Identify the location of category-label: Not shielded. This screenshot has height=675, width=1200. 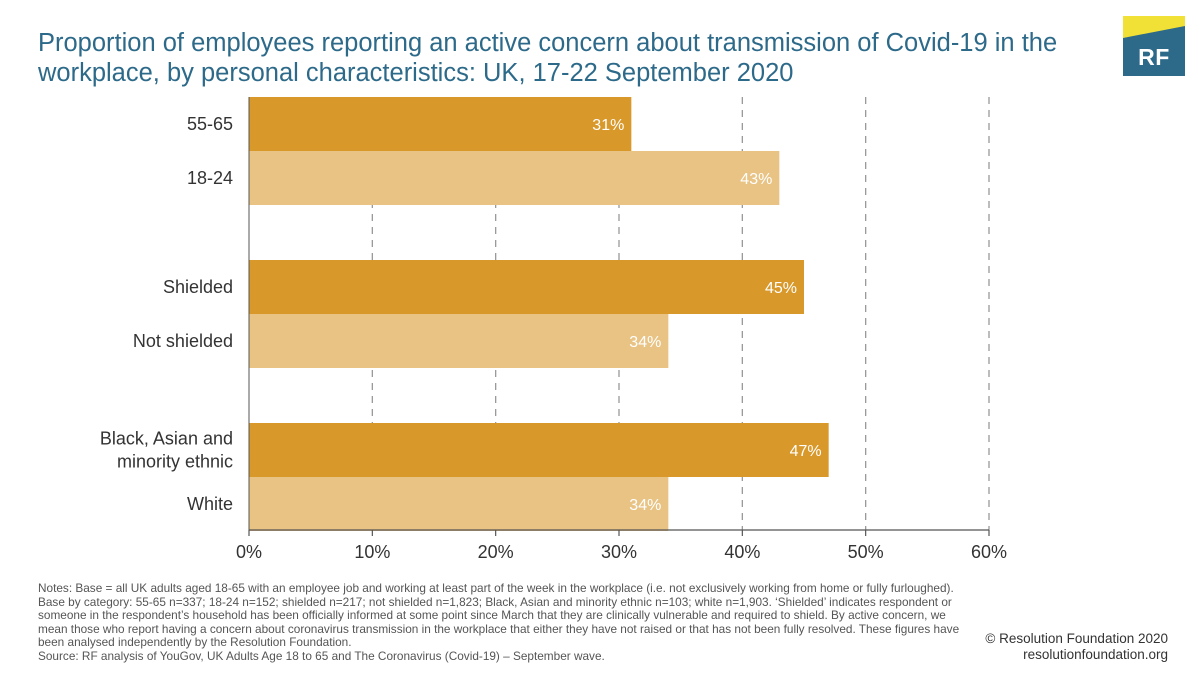
(183, 341).